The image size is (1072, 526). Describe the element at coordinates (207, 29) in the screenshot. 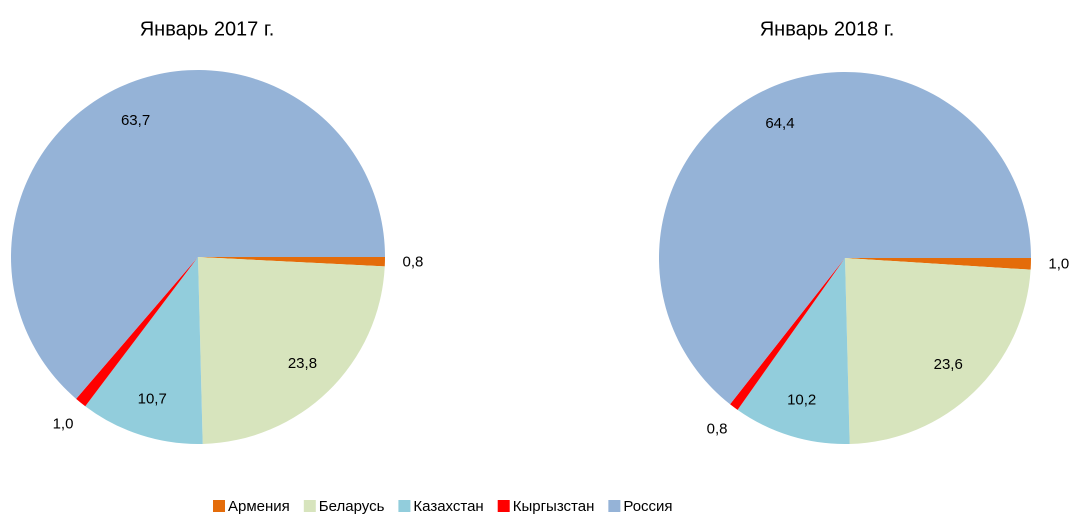

I see `chart-title: Январь 2017 г.` at that location.